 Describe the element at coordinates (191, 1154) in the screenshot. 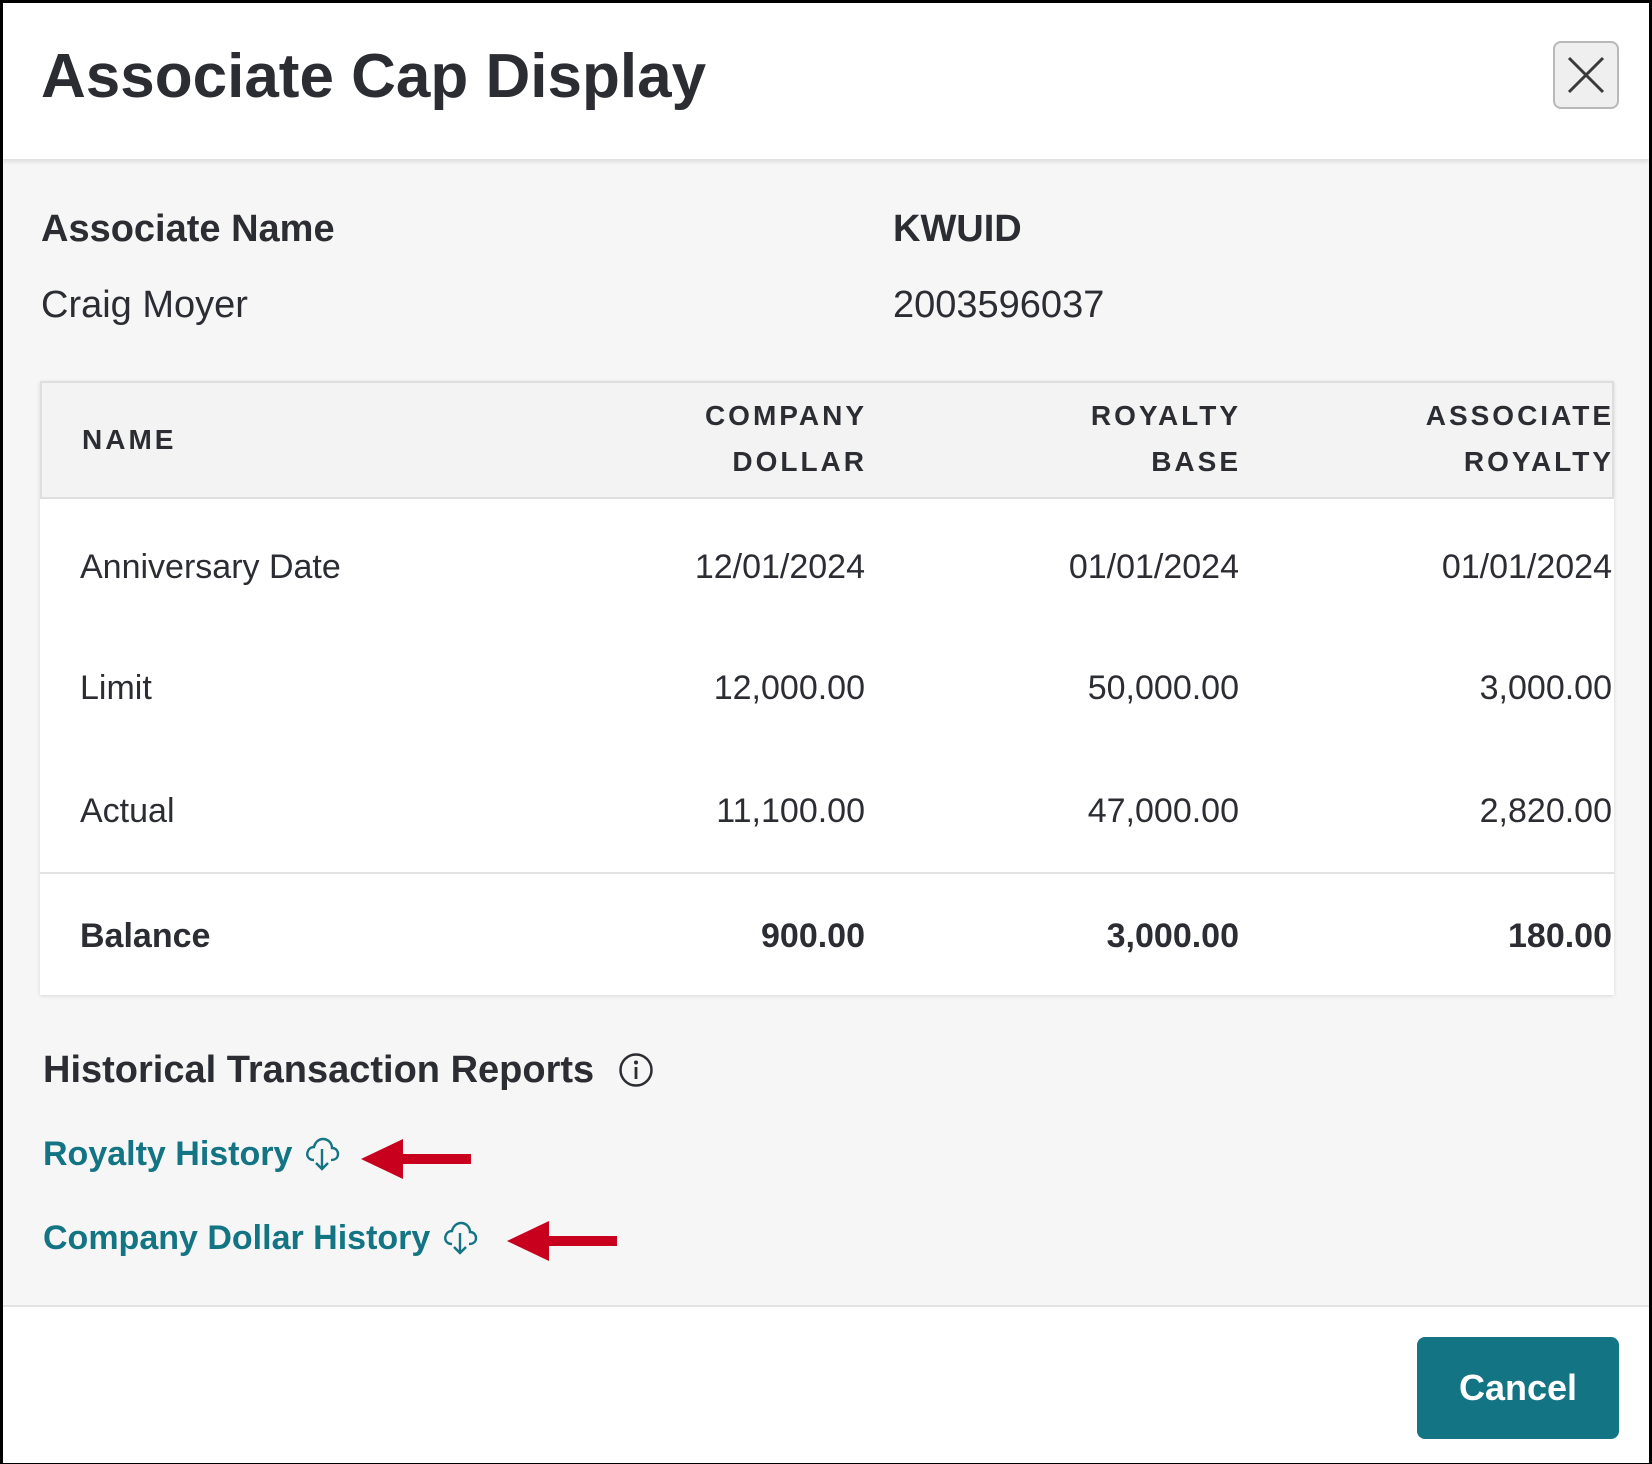

I see `royalty-history-link: Royalty History` at that location.